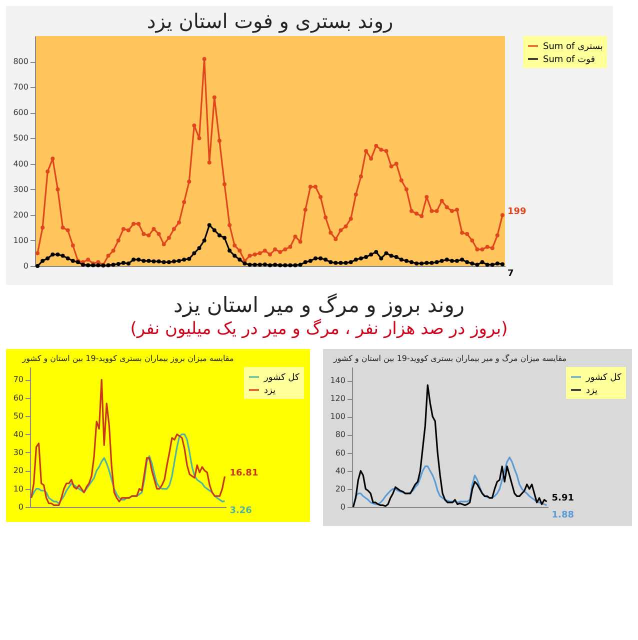 The height and width of the screenshot is (640, 638). What do you see at coordinates (20, 163) in the screenshot?
I see `y-tick-label: 400` at bounding box center [20, 163].